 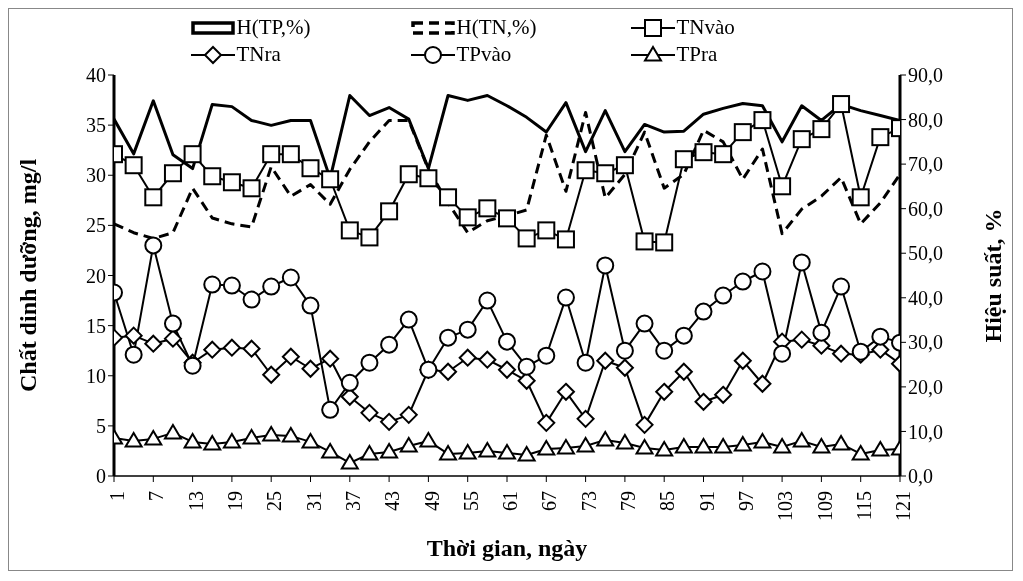 I want to click on legend-label: TPvào, so click(x=484, y=54).